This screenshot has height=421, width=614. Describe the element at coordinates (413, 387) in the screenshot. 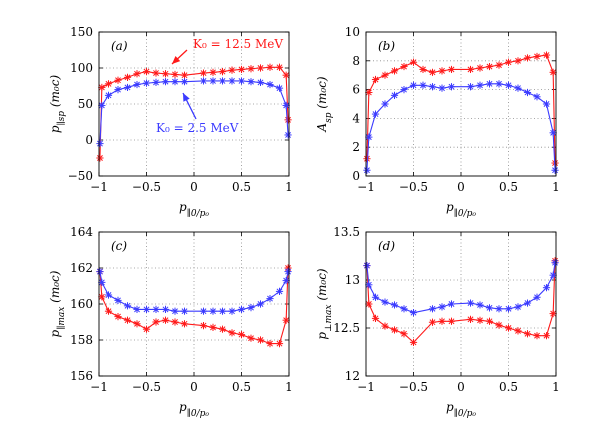

I see `x-tick-label: −0.5` at that location.